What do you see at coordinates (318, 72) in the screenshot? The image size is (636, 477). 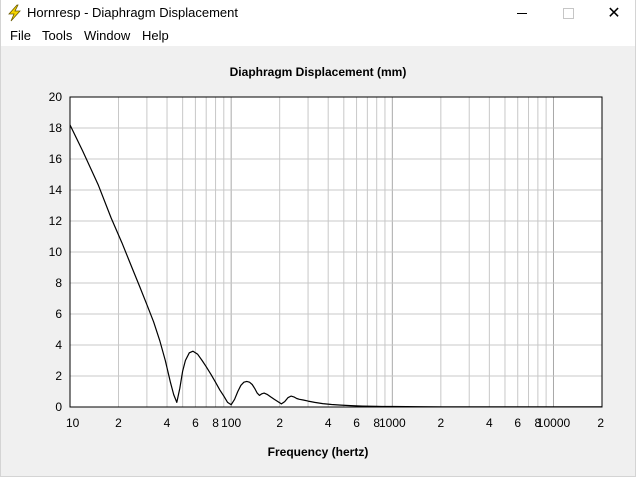 I see `chart-title: Diaphragm Displacement (mm)` at bounding box center [318, 72].